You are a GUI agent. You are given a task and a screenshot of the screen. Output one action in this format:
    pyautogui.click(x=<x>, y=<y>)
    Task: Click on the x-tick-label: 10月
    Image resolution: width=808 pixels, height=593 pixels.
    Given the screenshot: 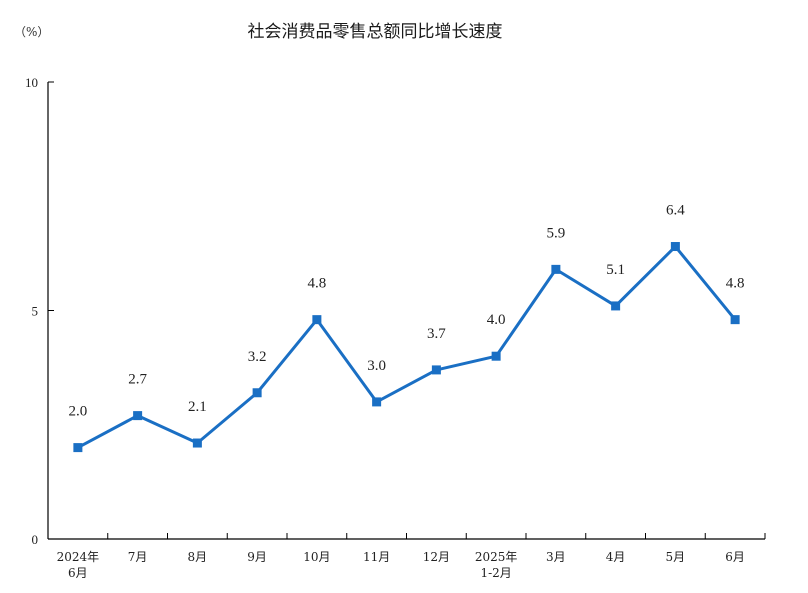 What is the action you would take?
    pyautogui.click(x=316, y=557)
    